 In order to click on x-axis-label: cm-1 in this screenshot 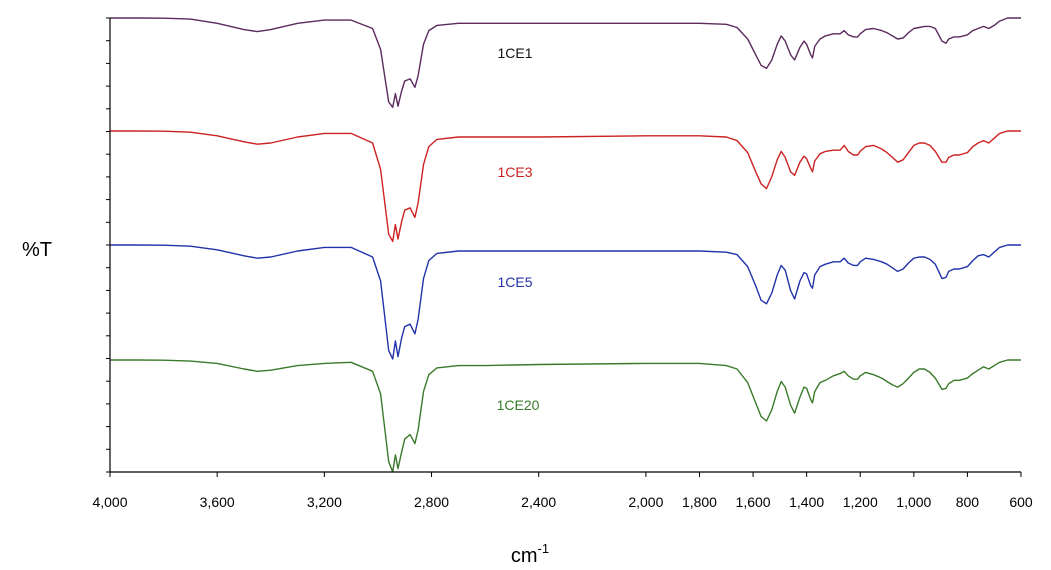, I will do `click(530, 554)`.